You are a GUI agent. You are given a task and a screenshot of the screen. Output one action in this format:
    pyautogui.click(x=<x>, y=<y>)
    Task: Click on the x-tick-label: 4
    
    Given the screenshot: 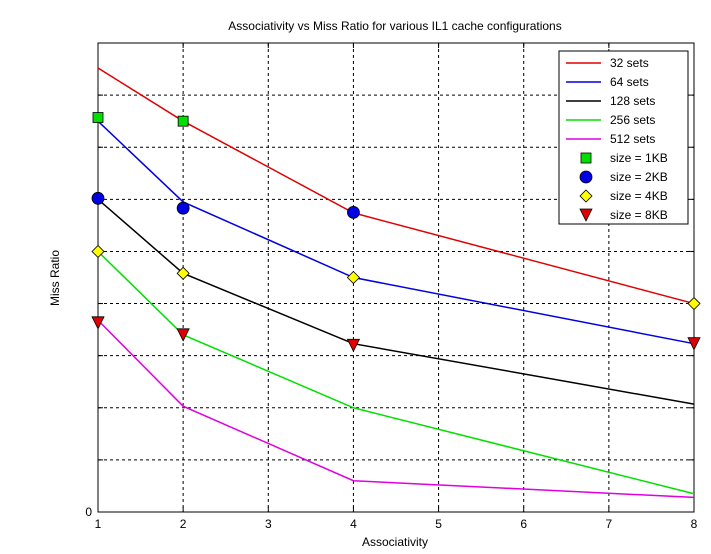 What is the action you would take?
    pyautogui.click(x=353, y=524)
    